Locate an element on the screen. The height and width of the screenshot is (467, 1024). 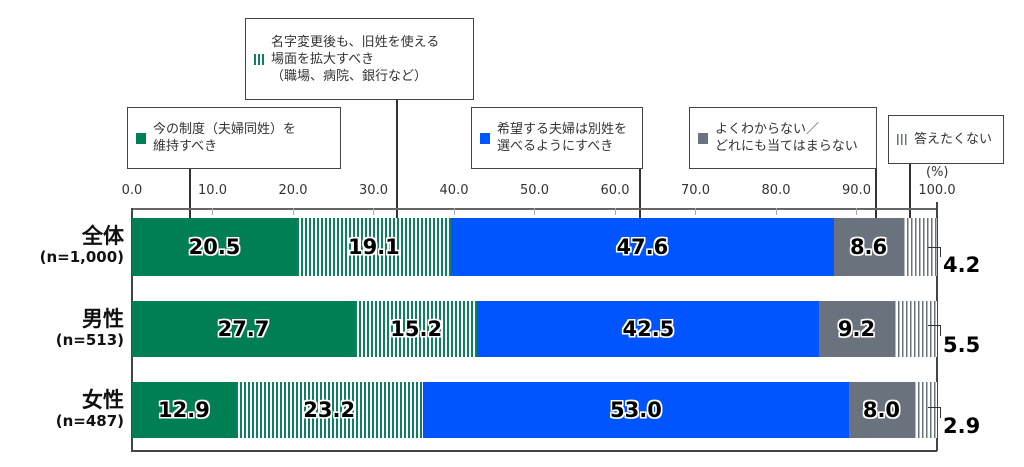
legend-swatch-striped-green is located at coordinates (259, 59).